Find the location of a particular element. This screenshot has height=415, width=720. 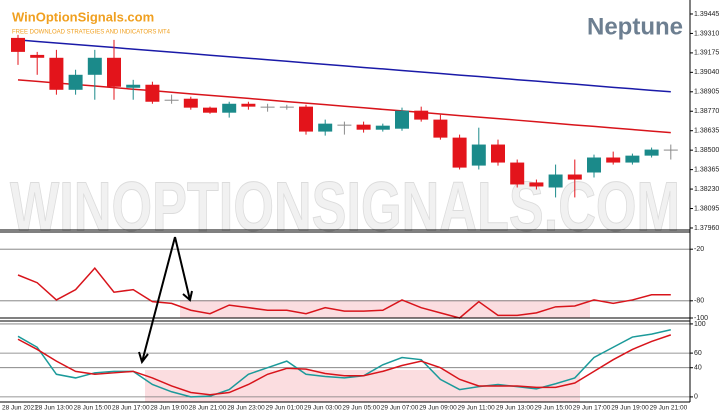

y-tick-label: 1.39310 is located at coordinates (706, 33).